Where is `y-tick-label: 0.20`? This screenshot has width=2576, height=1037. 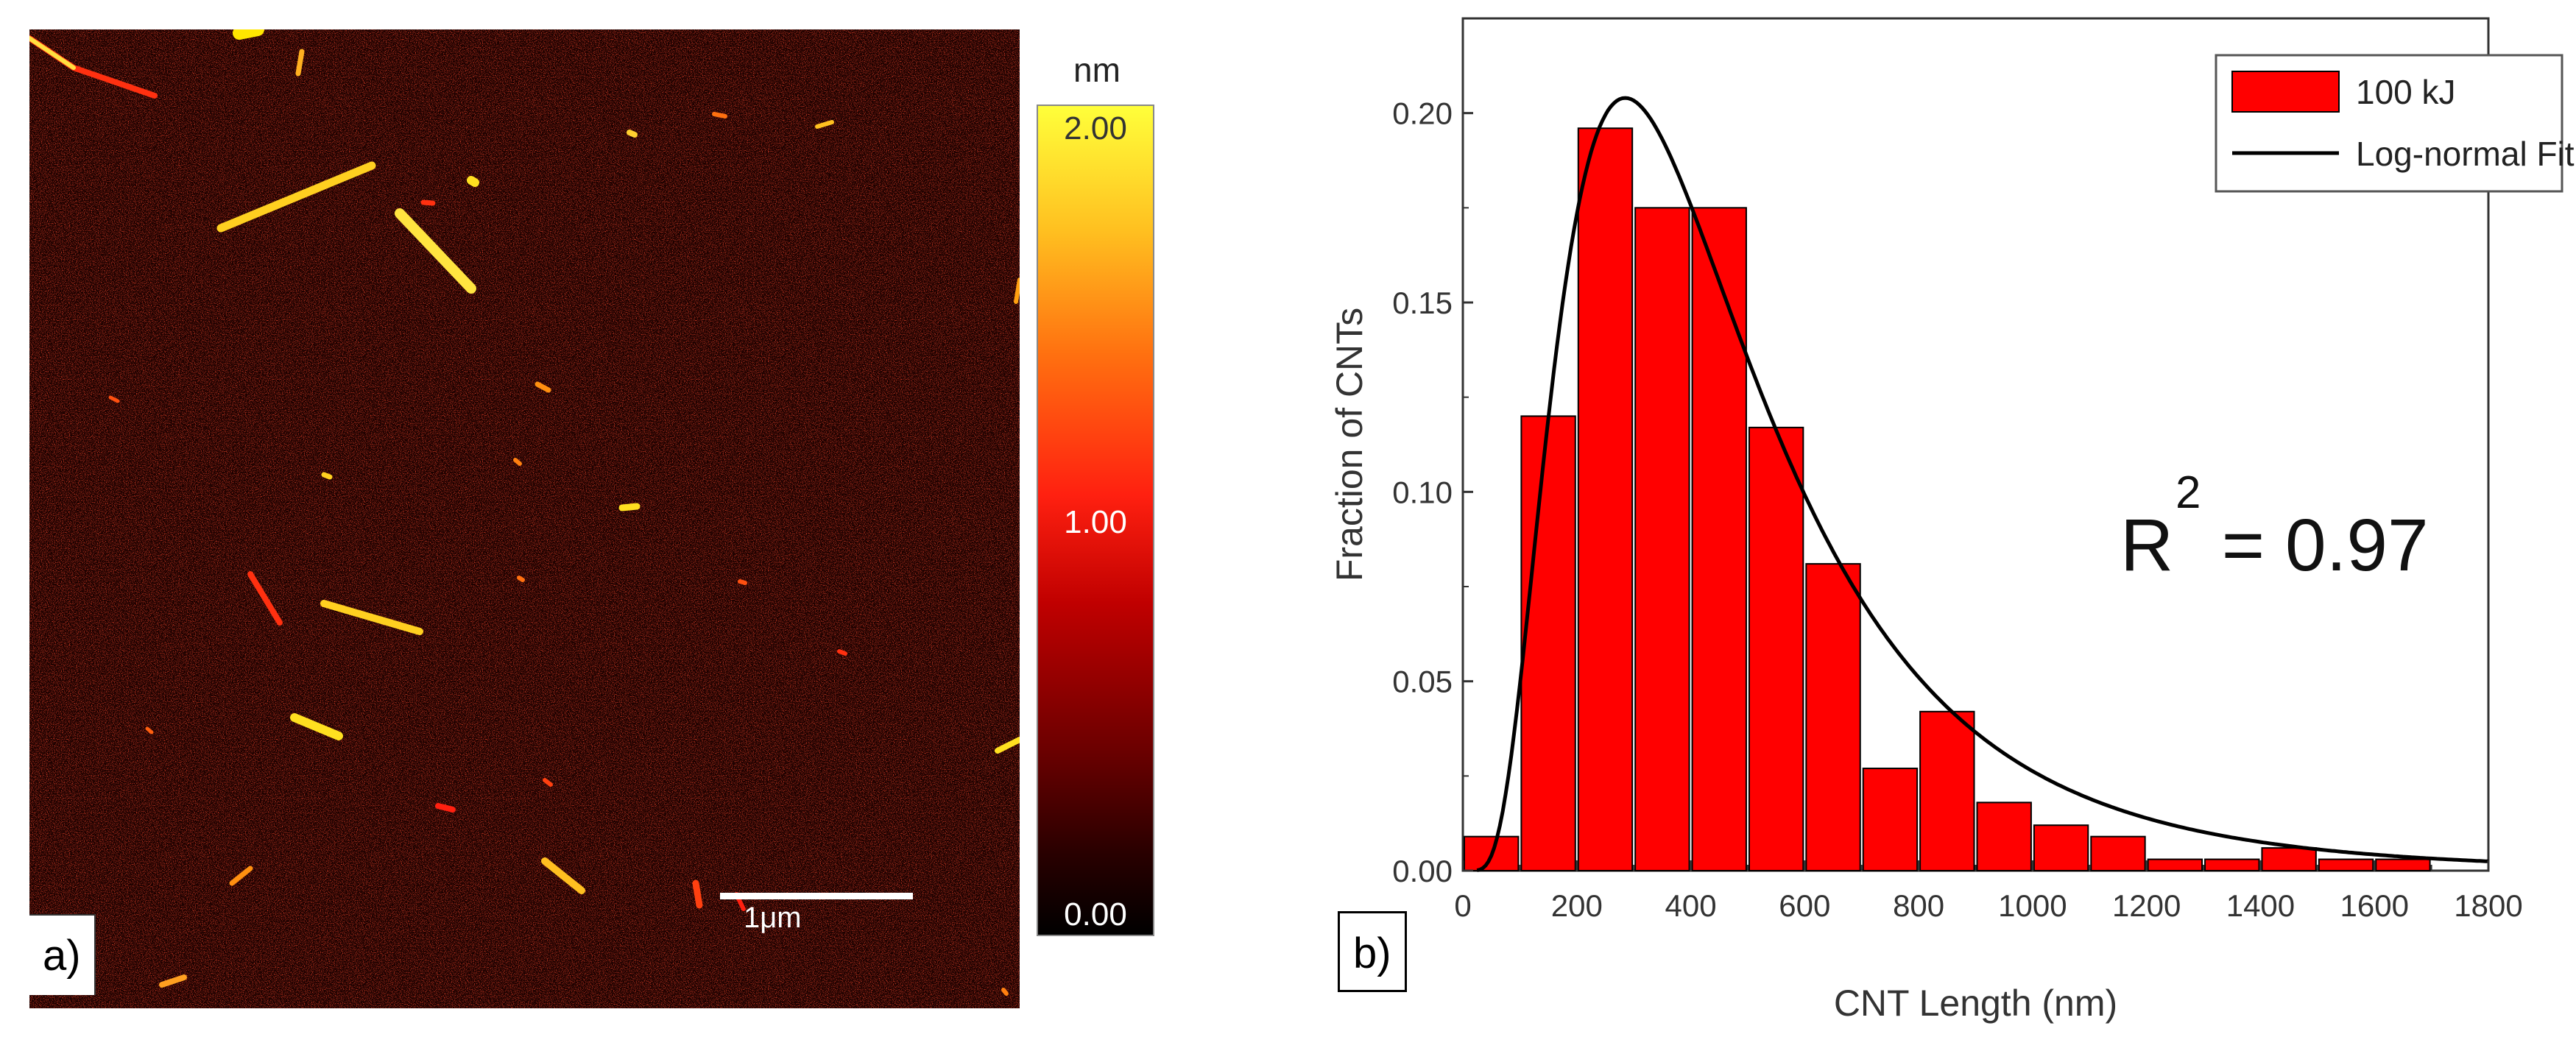 y-tick-label: 0.20 is located at coordinates (1422, 113).